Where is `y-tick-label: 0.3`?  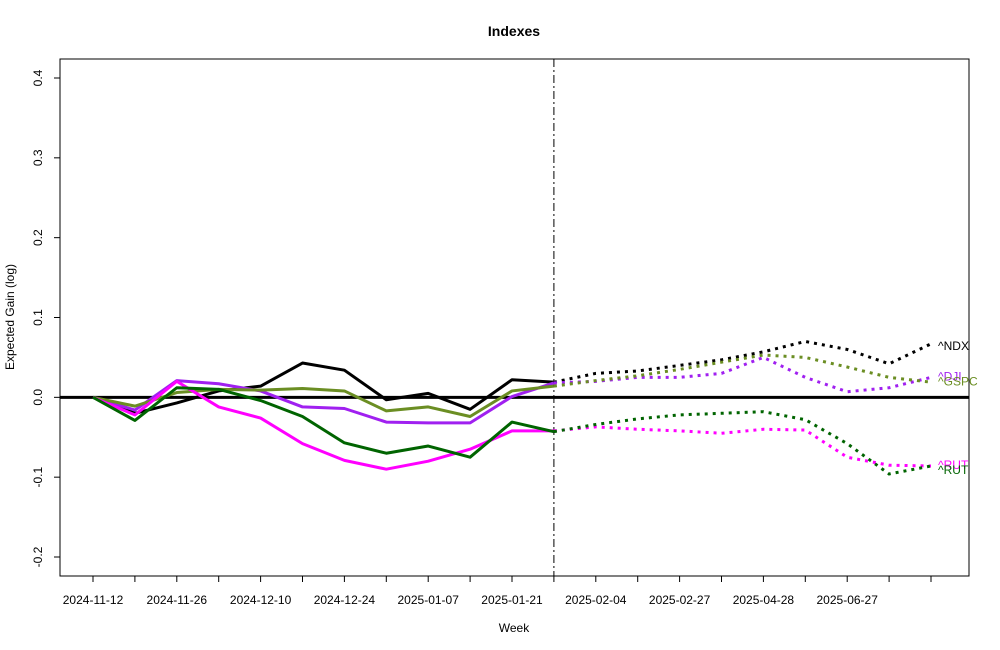
y-tick-label: 0.3 is located at coordinates (38, 157).